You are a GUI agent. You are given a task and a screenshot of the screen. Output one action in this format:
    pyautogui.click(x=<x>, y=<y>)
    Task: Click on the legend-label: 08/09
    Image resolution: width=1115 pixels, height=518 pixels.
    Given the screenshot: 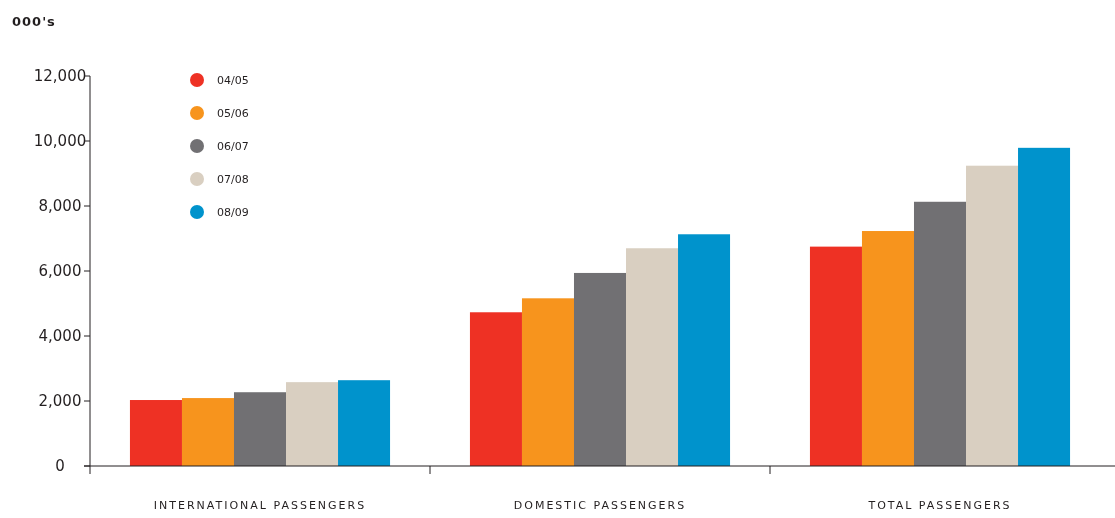 What is the action you would take?
    pyautogui.click(x=233, y=212)
    